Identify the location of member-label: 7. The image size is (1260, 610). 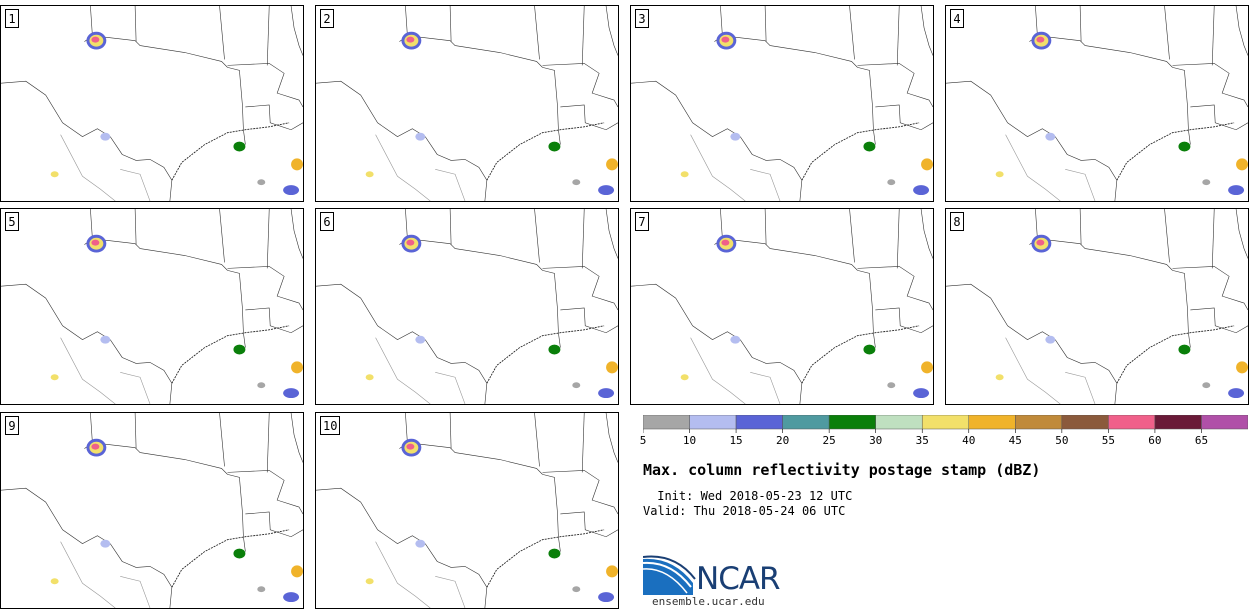
(642, 221).